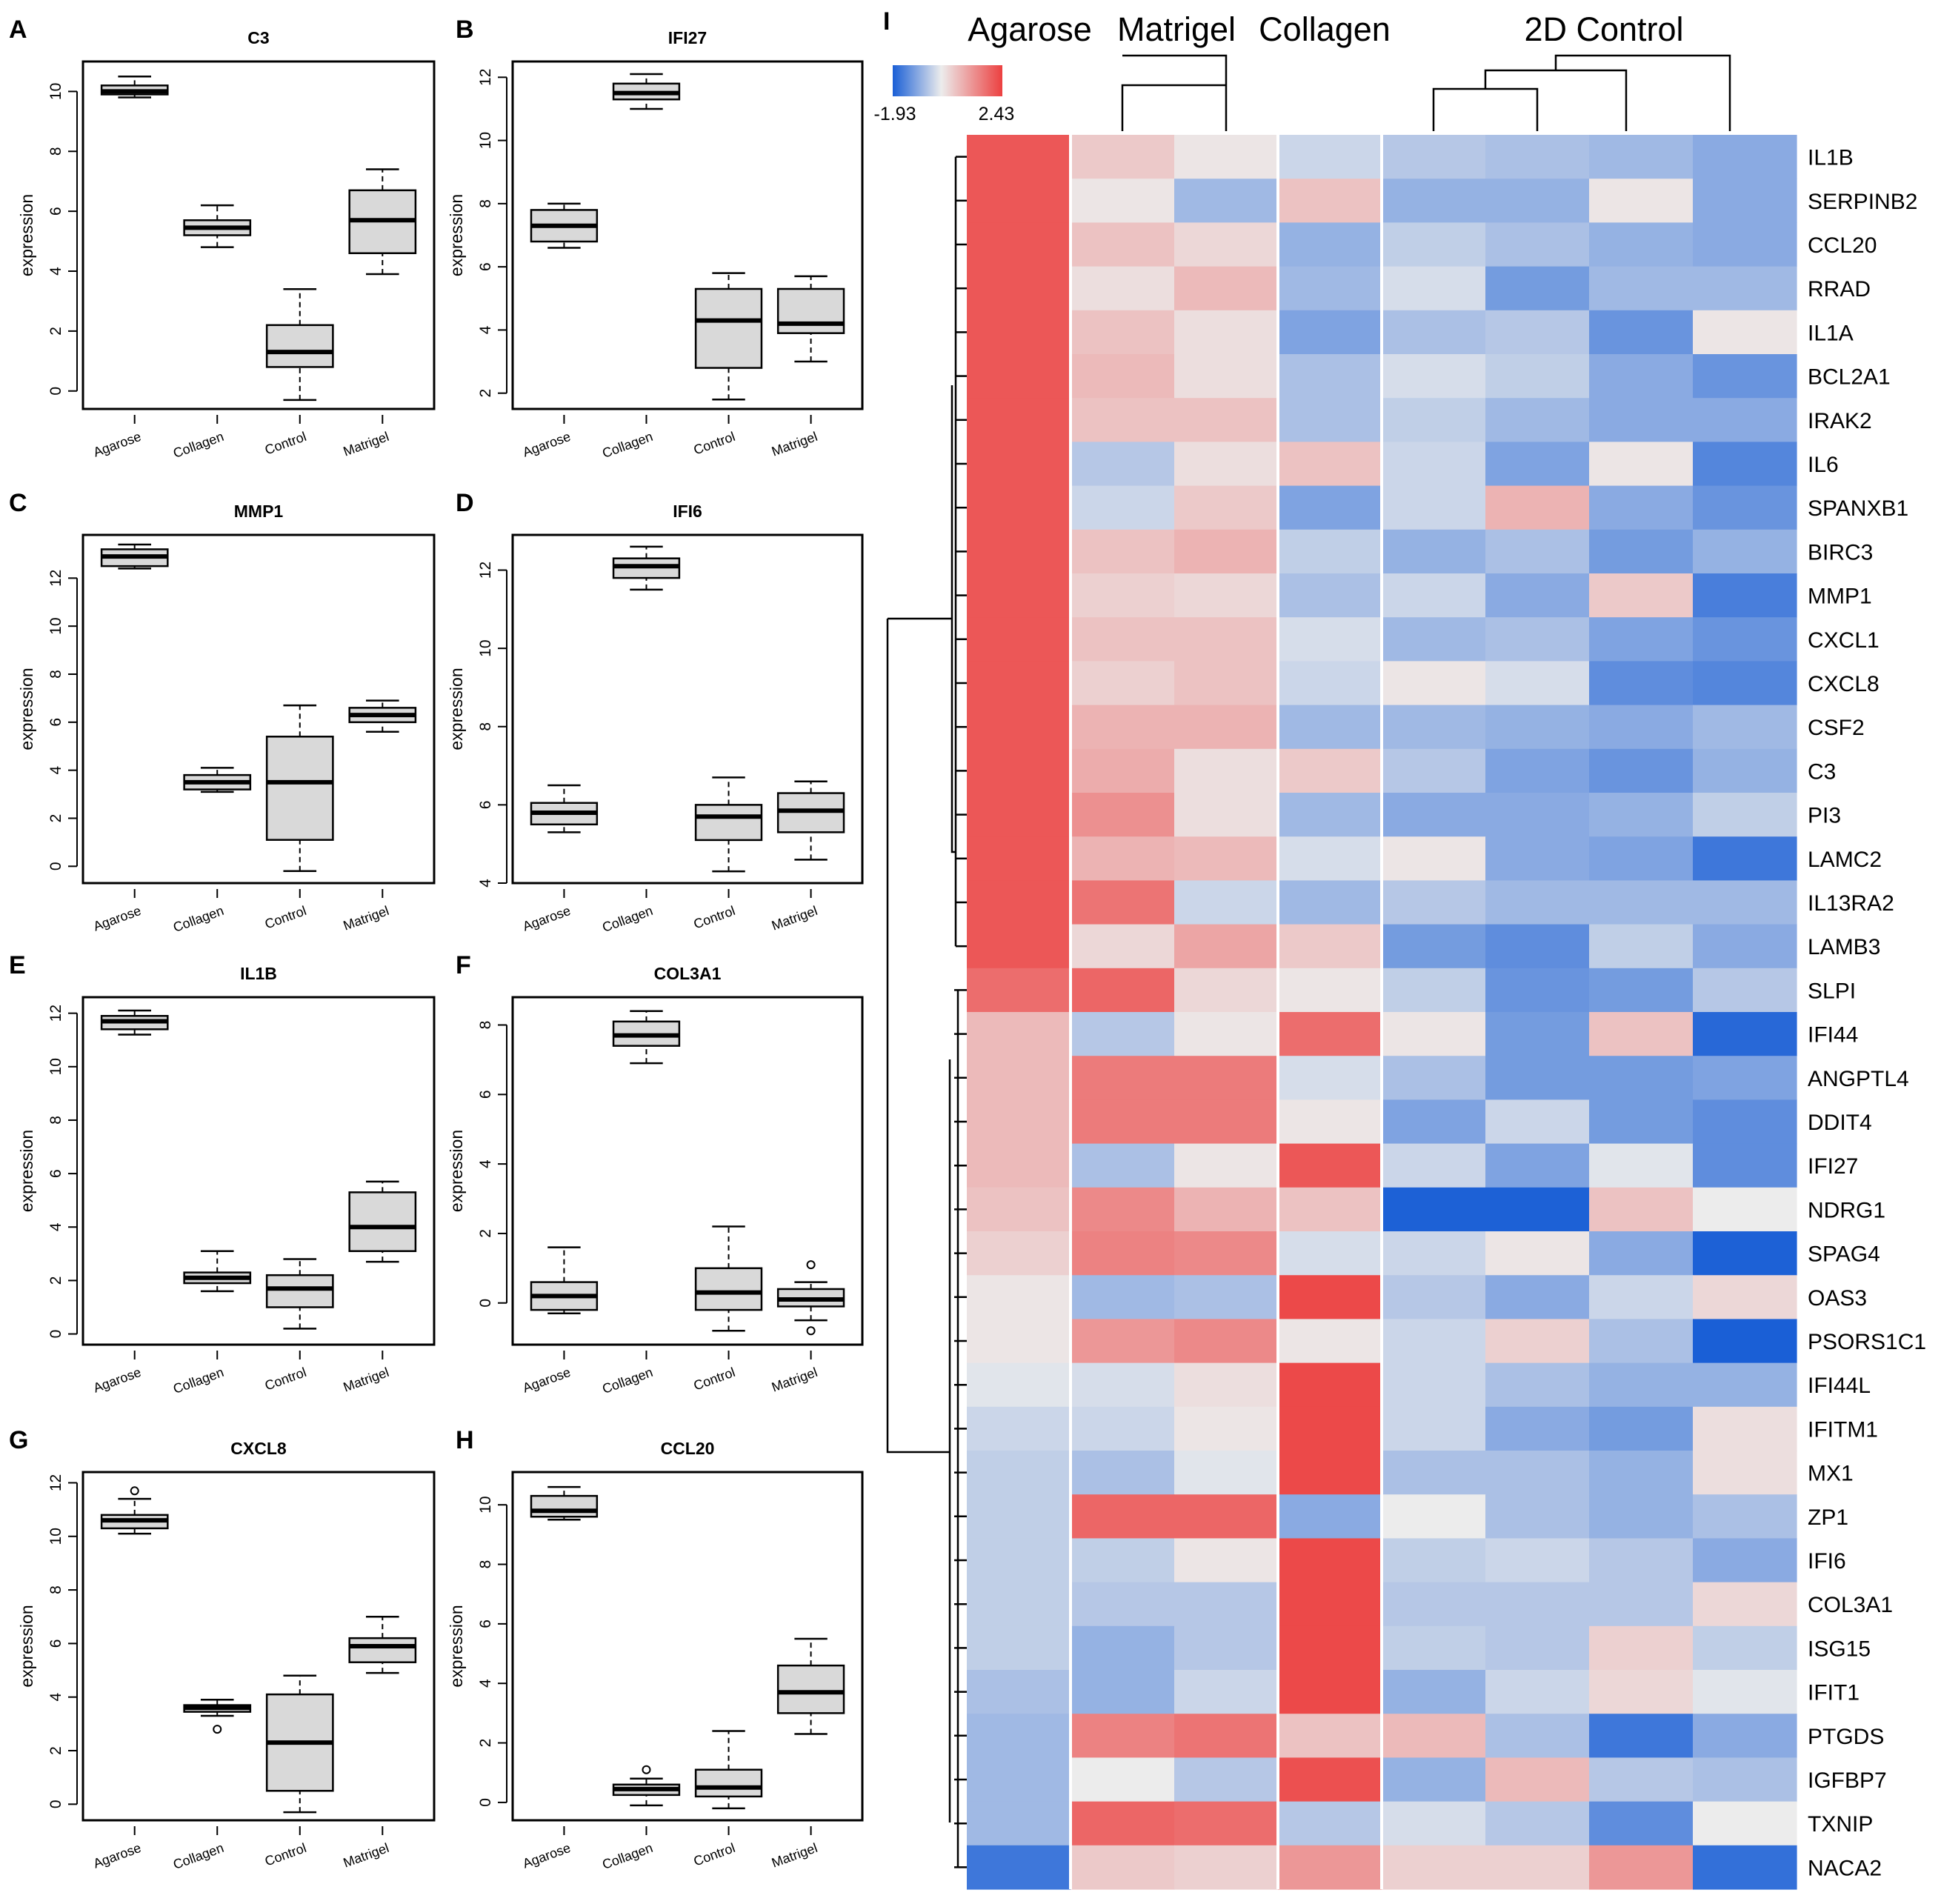 Image resolution: width=1941 pixels, height=1904 pixels. I want to click on iqr-box, so click(382, 1221).